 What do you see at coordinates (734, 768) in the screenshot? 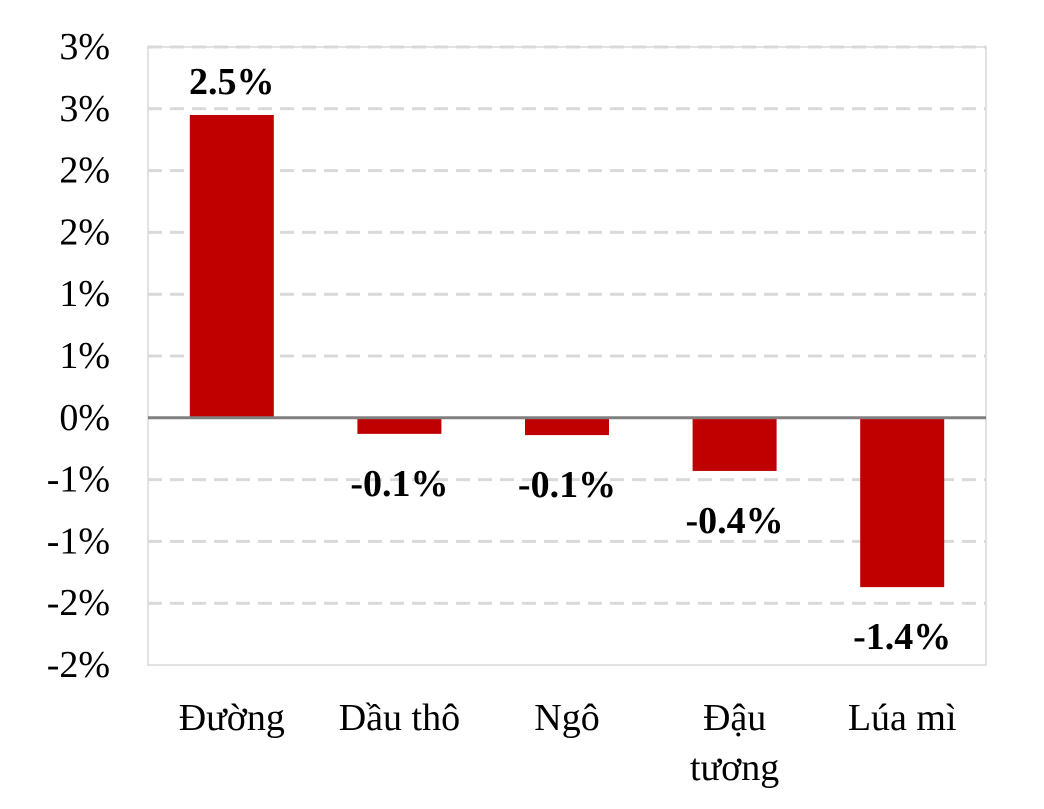
I see `category-label: tương` at bounding box center [734, 768].